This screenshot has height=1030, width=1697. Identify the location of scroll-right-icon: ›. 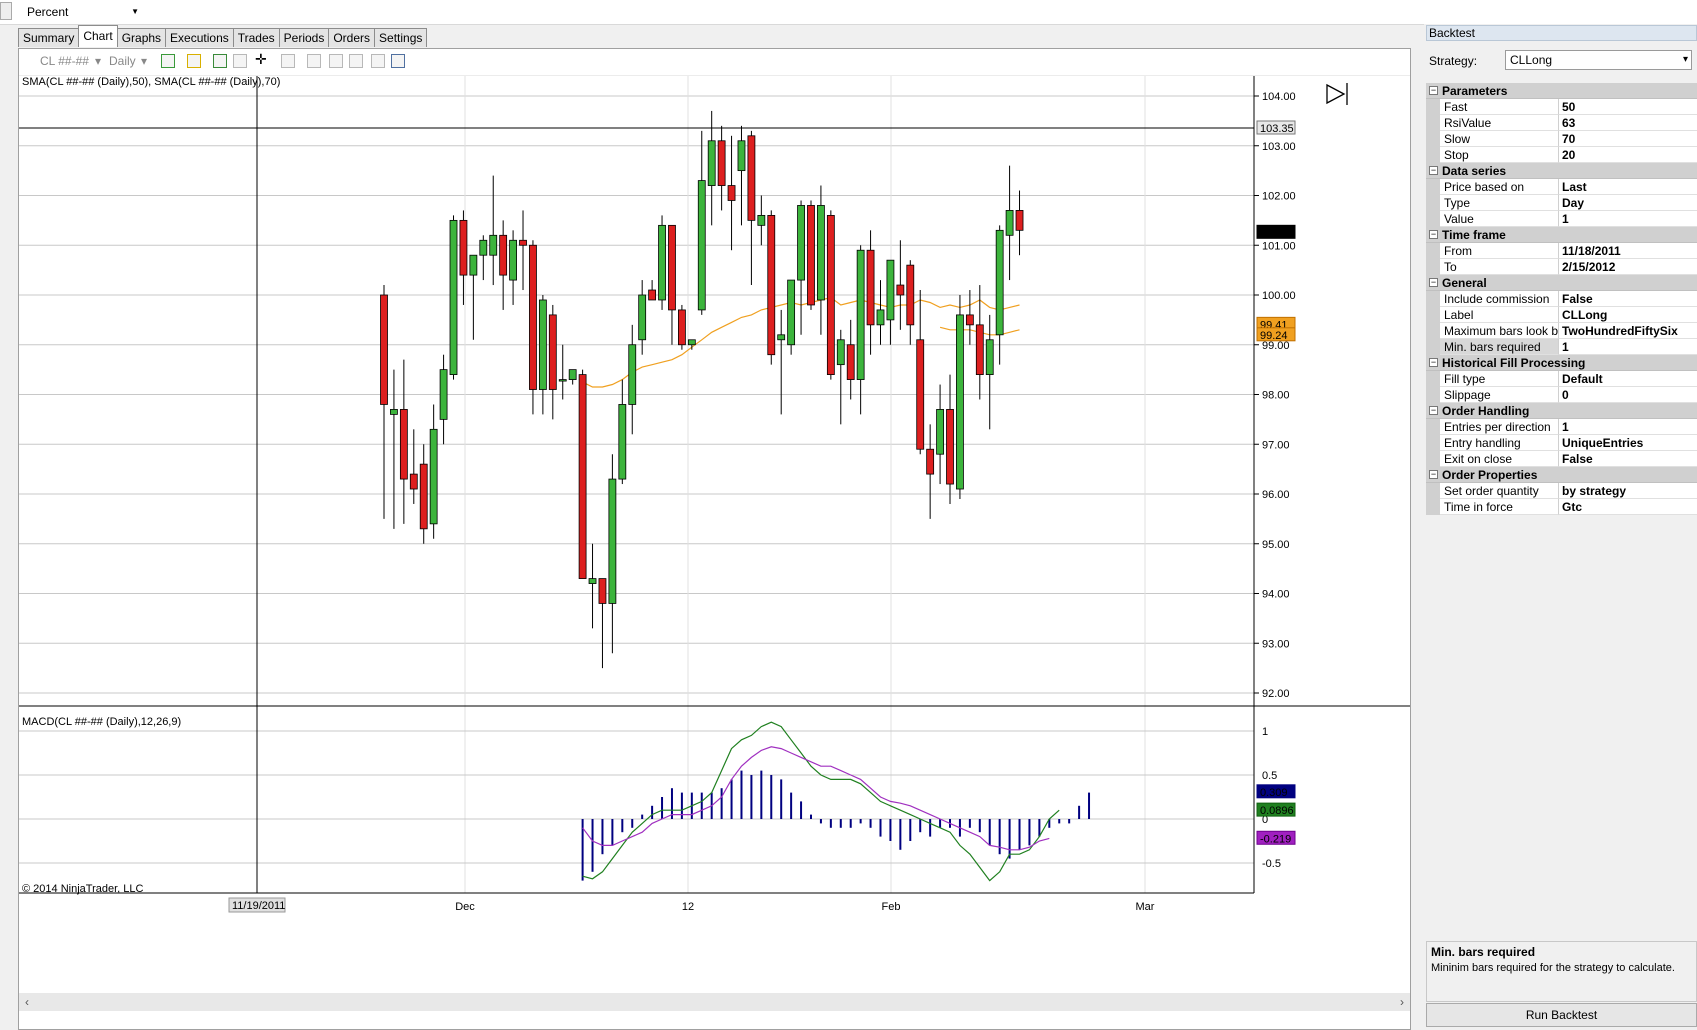
(1402, 1002).